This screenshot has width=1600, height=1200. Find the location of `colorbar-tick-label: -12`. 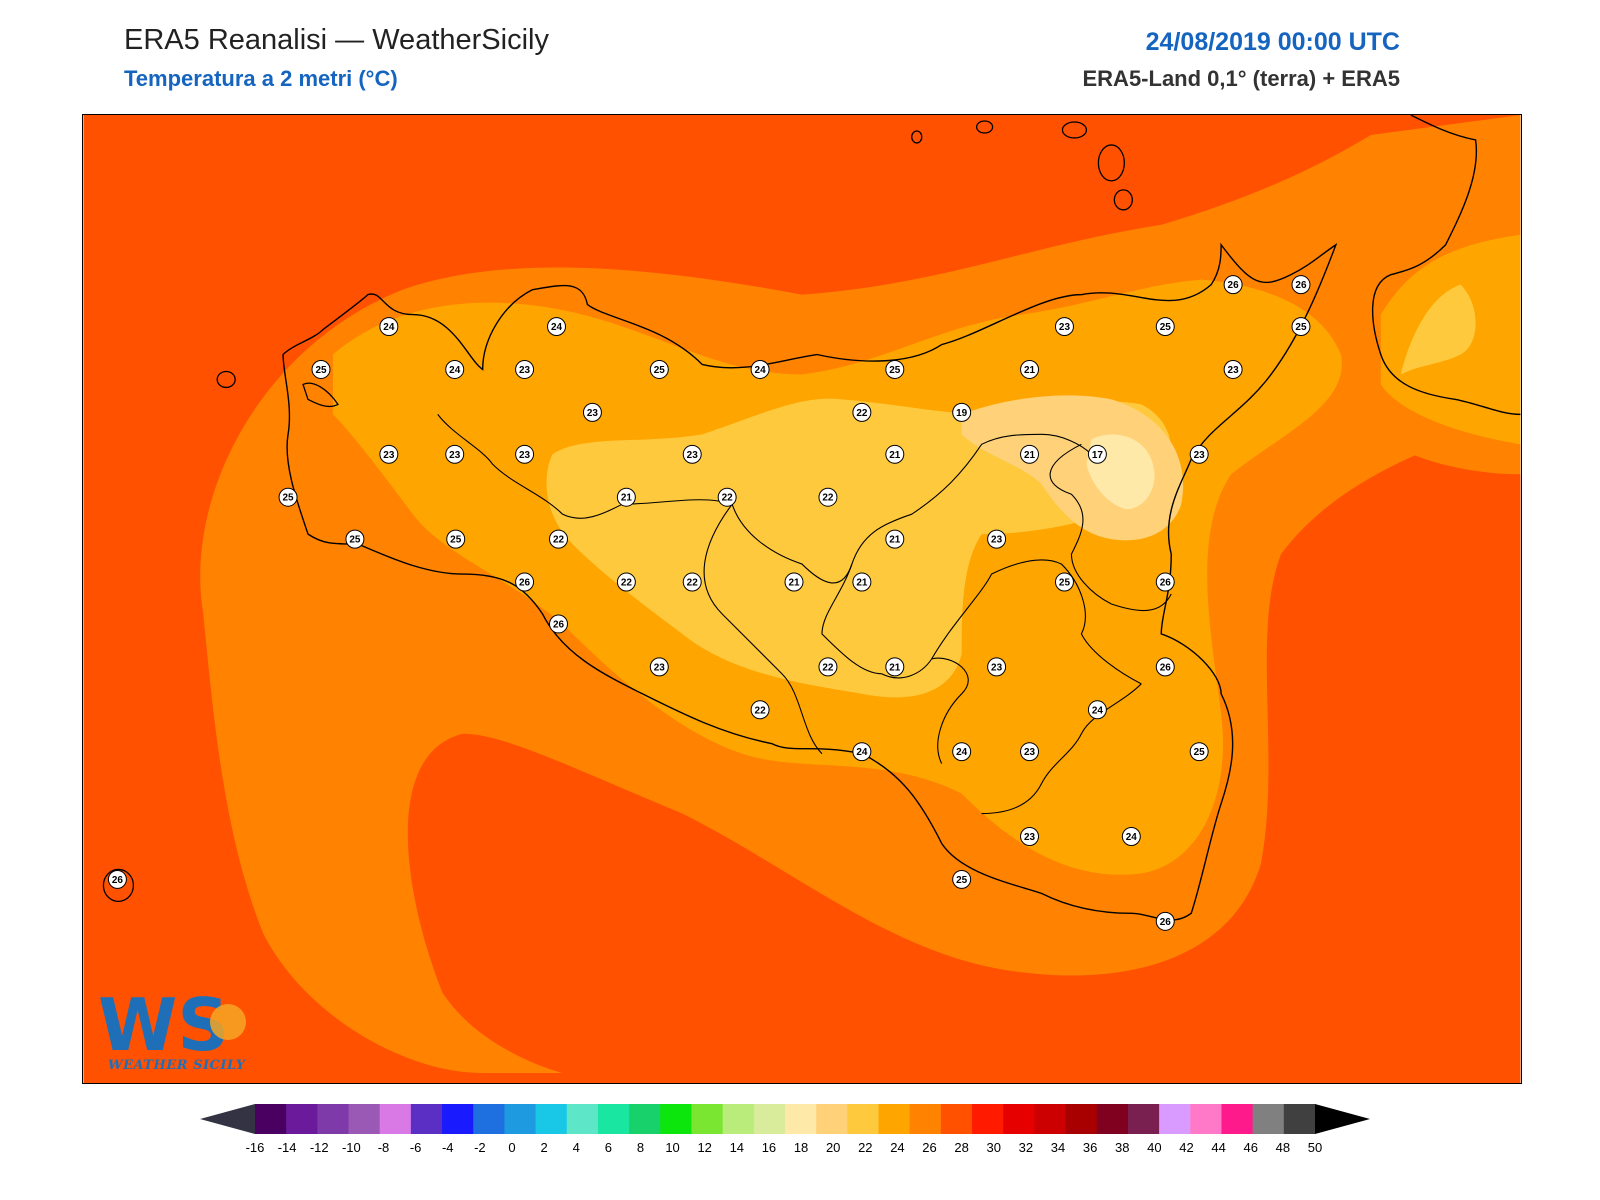

colorbar-tick-label: -12 is located at coordinates (319, 1147).